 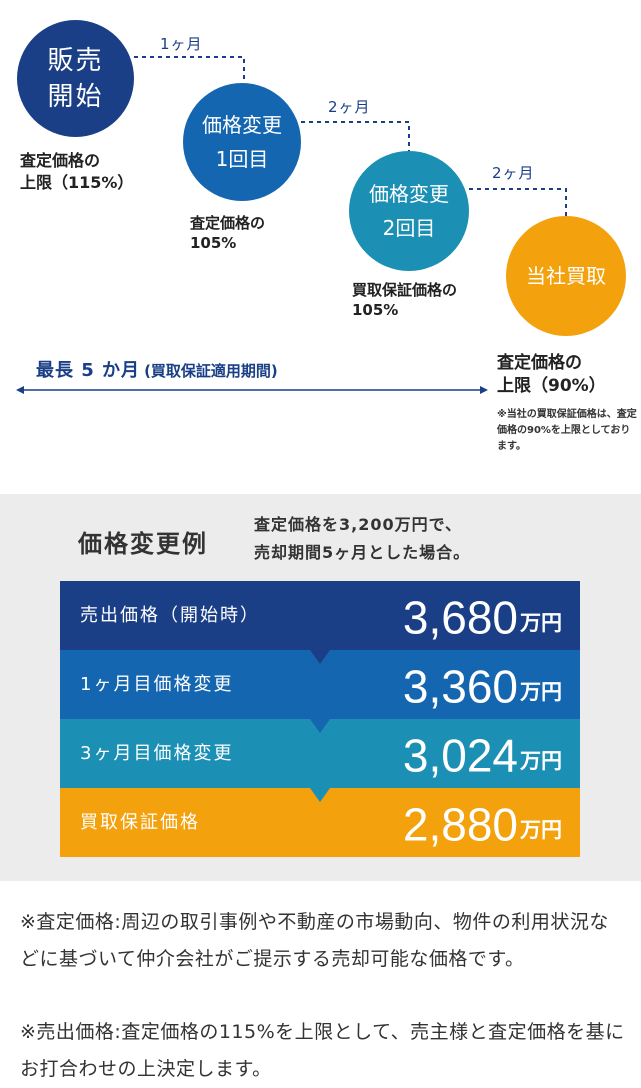 What do you see at coordinates (362, 538) in the screenshot?
I see `example-subtitle: 査定価格を3,200万円で、 売却期間5ヶ月とした場合。` at bounding box center [362, 538].